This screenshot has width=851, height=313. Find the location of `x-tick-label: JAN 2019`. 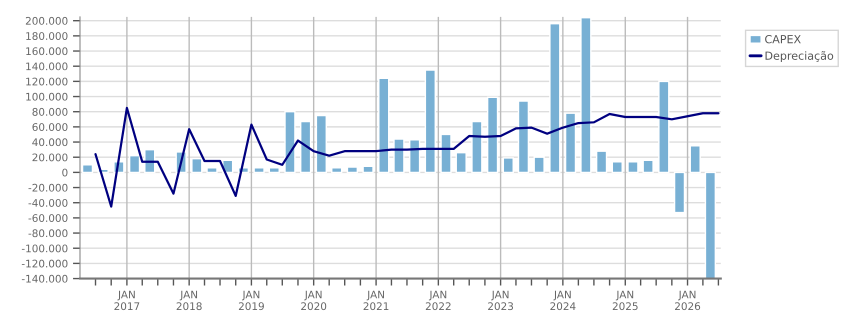

x-tick-label: JAN 2019 is located at coordinates (251, 300).